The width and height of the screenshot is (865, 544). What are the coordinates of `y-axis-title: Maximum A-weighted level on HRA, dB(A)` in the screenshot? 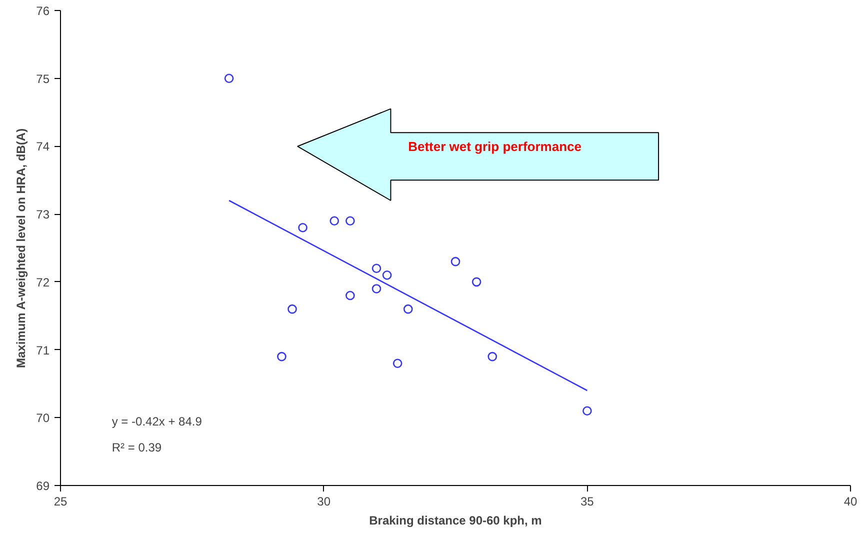 It's located at (21, 248).